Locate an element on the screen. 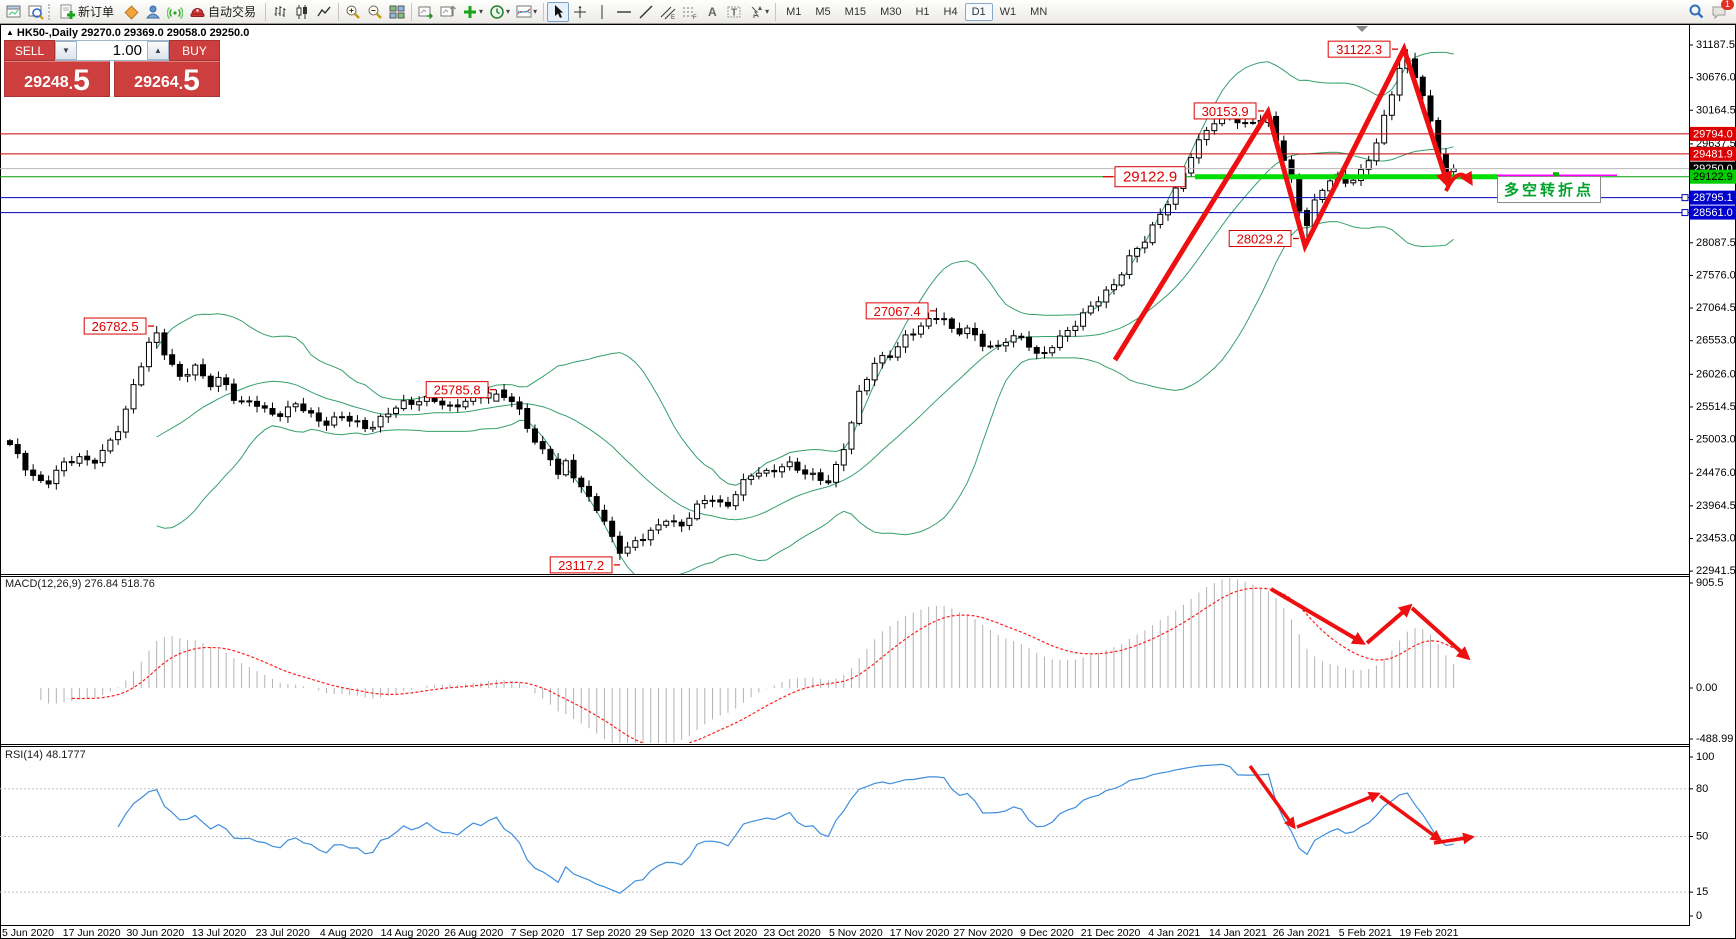 The image size is (1736, 939). price-axis-tick: 27576.0 is located at coordinates (1716, 275).